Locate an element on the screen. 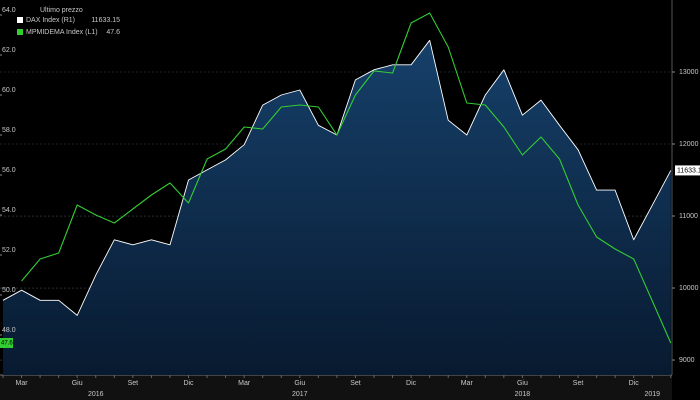  y-tick-label: 60.0 is located at coordinates (9, 90).